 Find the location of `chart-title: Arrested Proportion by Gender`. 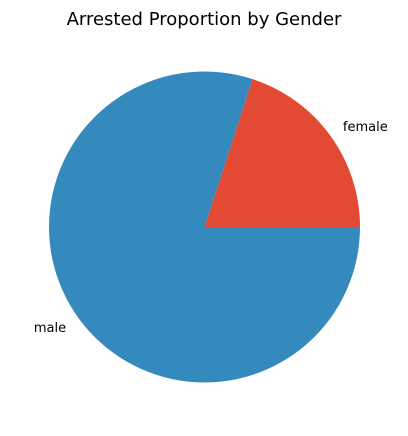

chart-title: Arrested Proportion by Gender is located at coordinates (204, 19).